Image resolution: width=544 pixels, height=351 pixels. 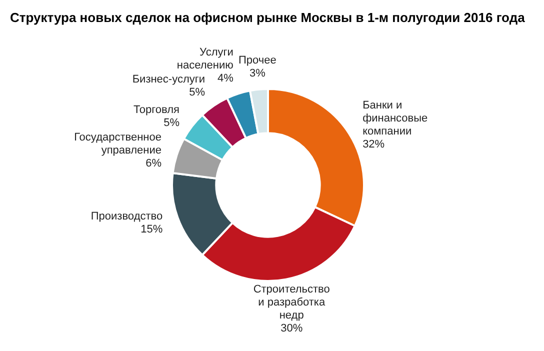 I want to click on data-label: 30%, so click(x=291, y=328).